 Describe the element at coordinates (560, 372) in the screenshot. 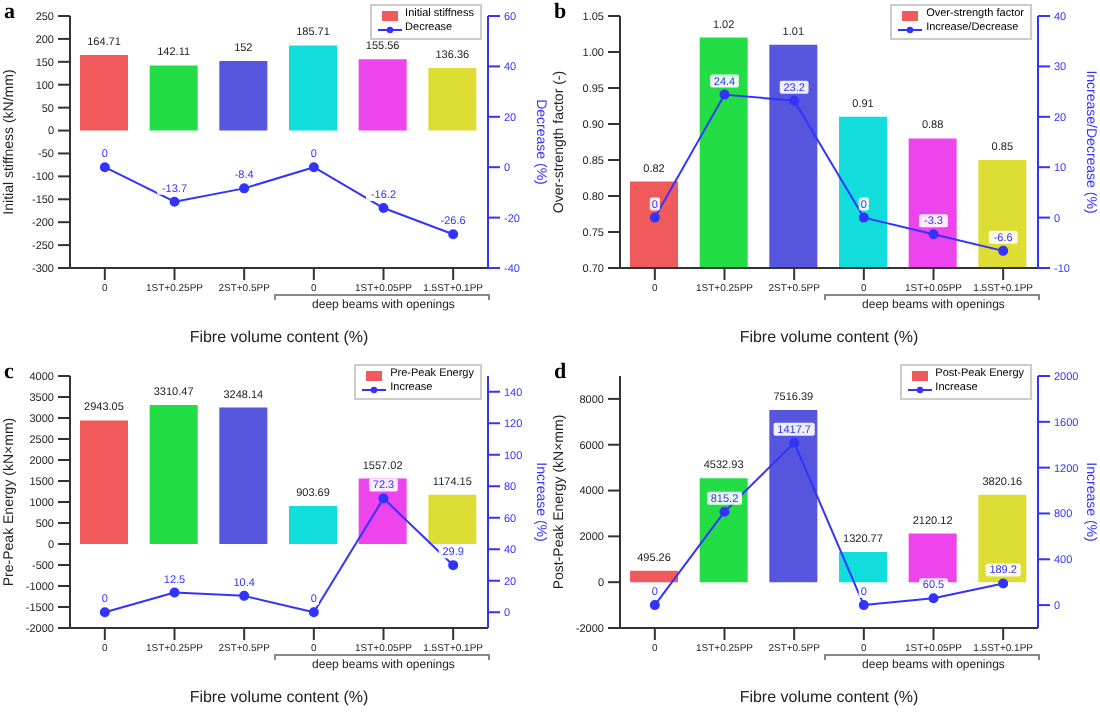

I see `chart-title: d` at that location.